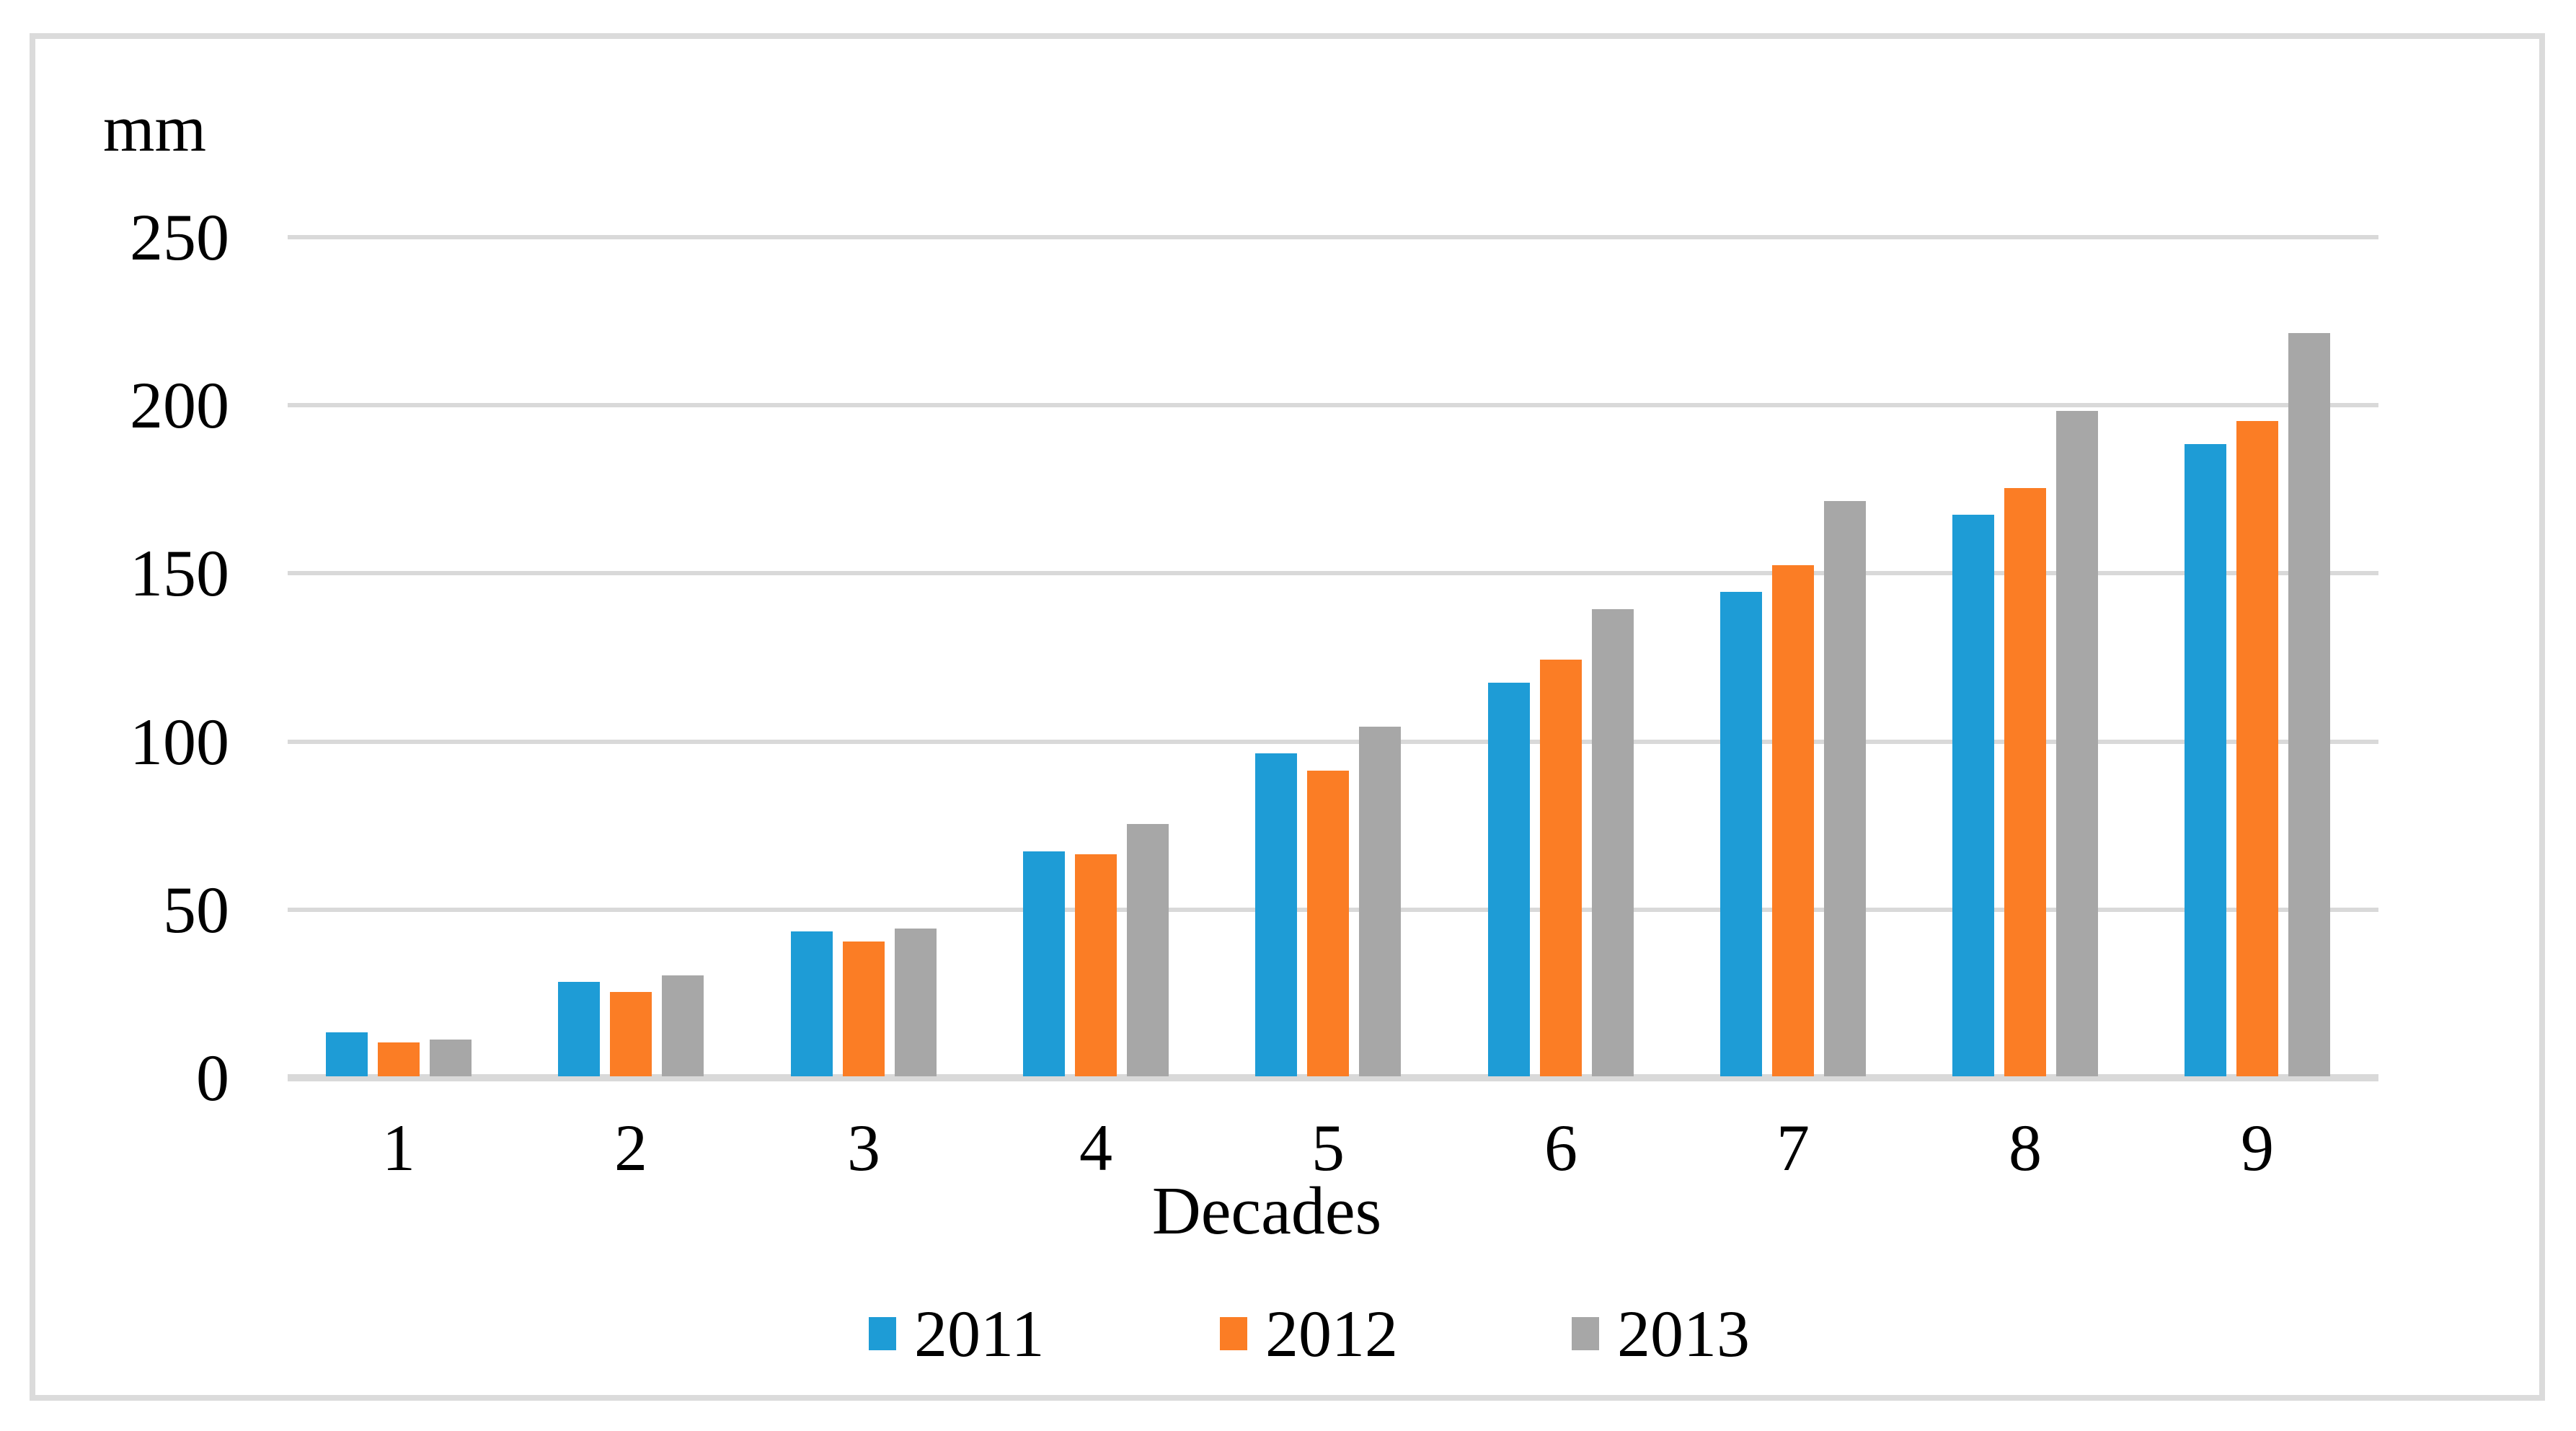  Describe the element at coordinates (1328, 1147) in the screenshot. I see `x-tick-label-5: 5` at that location.